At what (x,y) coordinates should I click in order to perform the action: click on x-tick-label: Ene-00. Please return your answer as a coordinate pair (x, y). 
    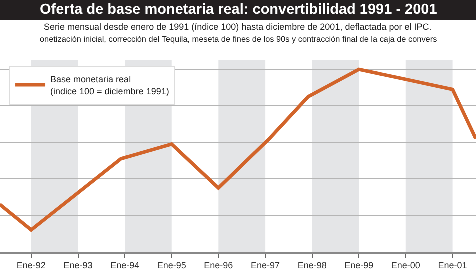
    Looking at the image, I should click on (405, 265).